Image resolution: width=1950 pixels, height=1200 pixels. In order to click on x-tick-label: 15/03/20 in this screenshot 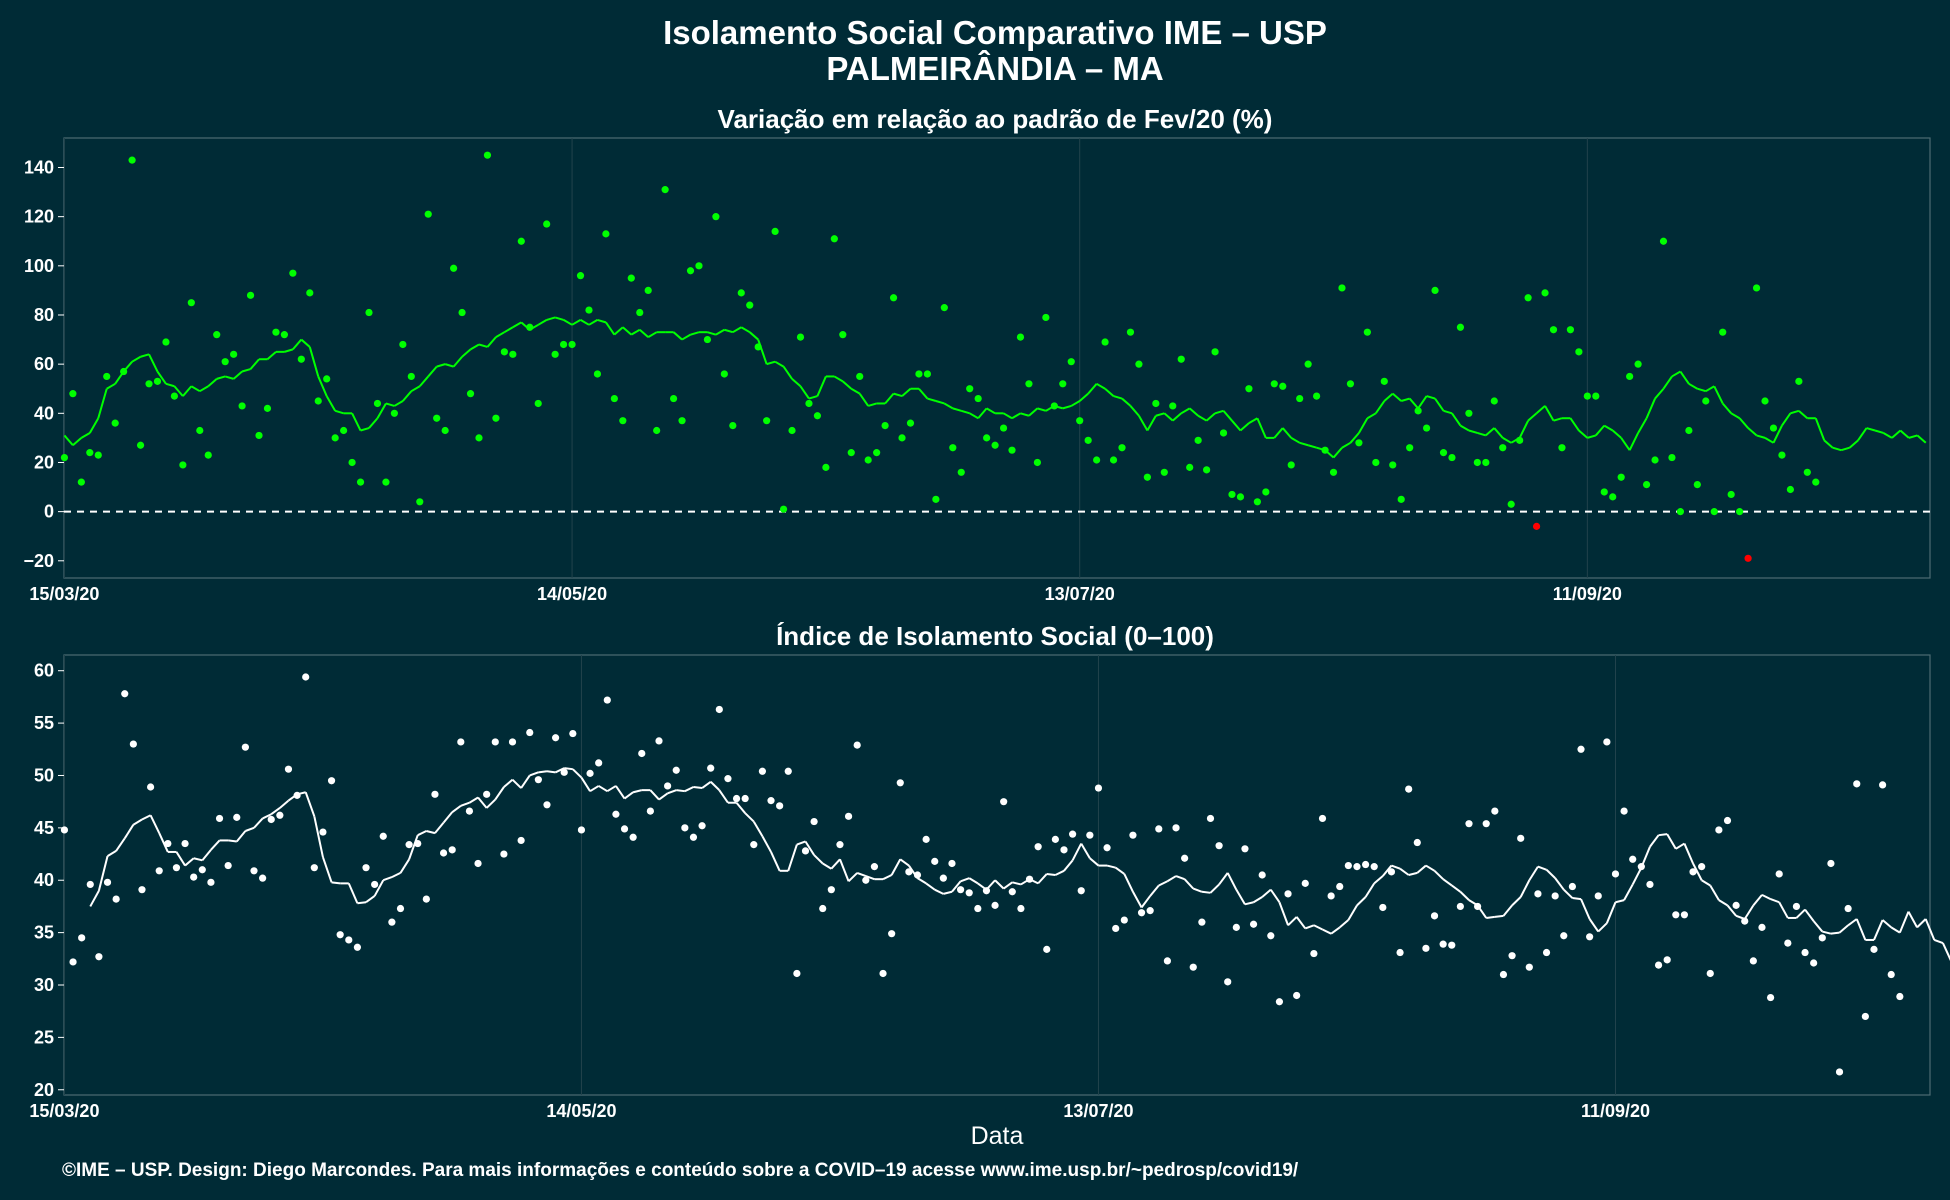, I will do `click(64, 1111)`.